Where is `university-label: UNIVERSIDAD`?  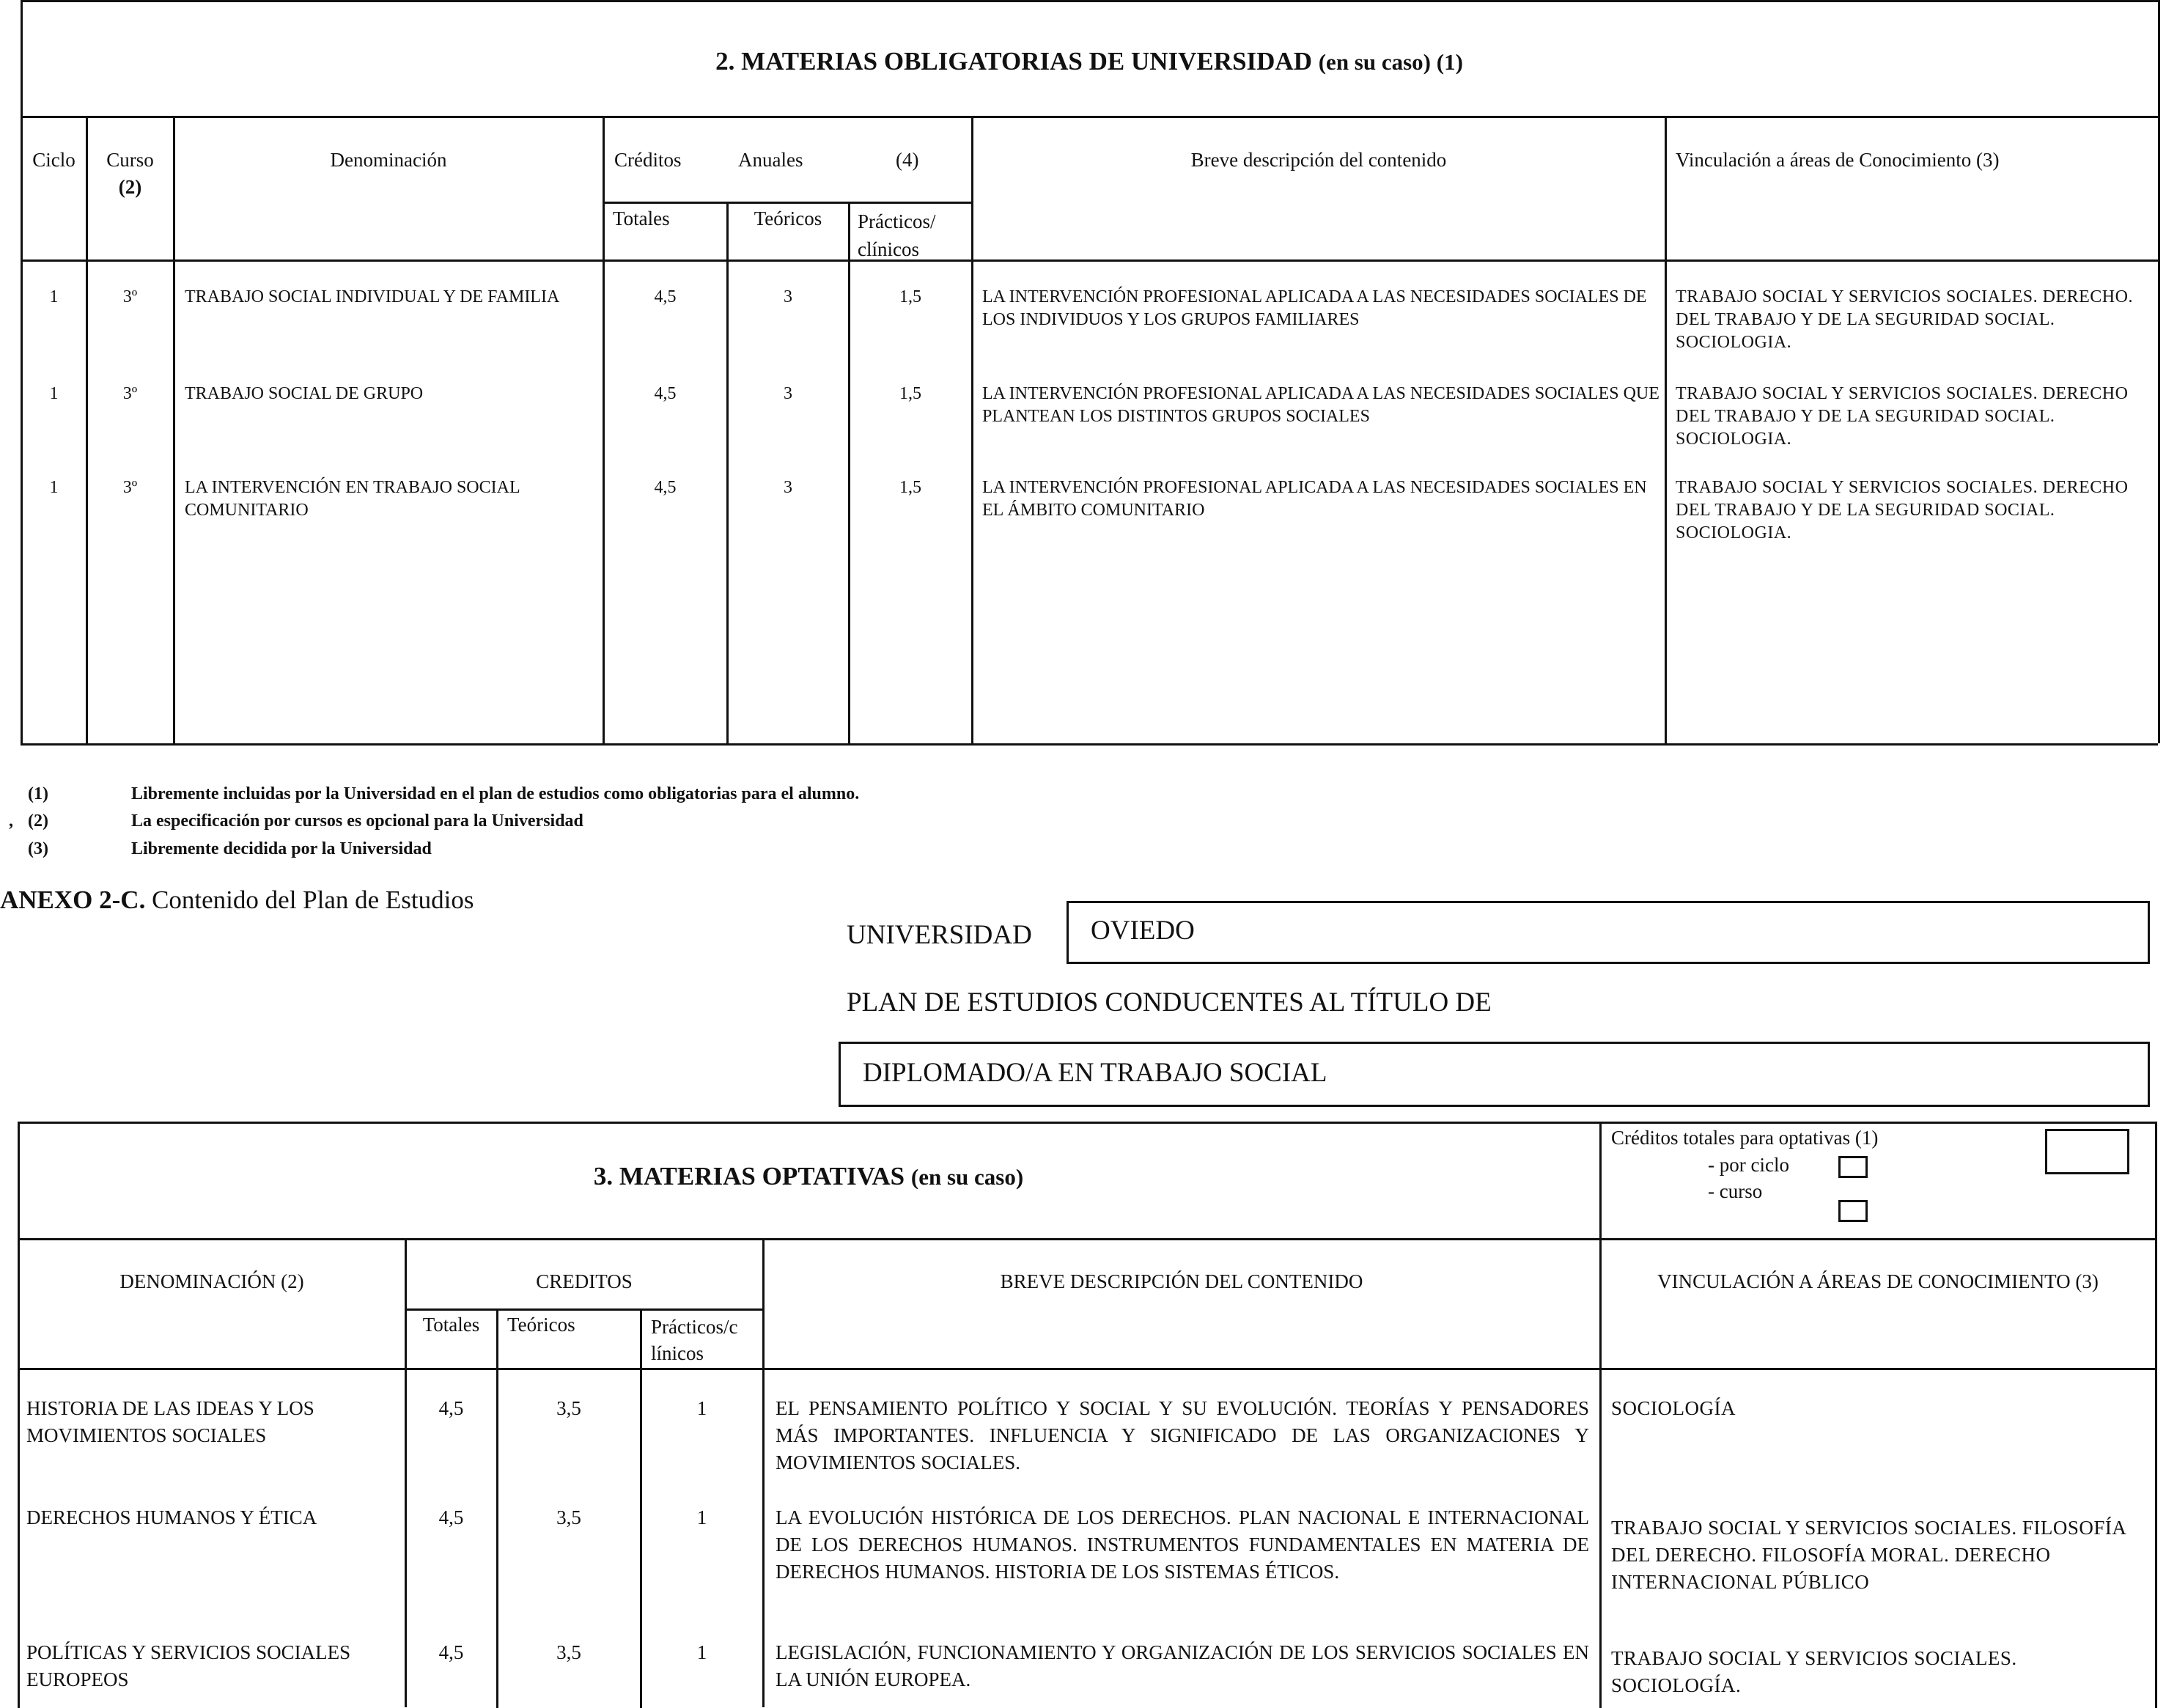 university-label: UNIVERSIDAD is located at coordinates (939, 935).